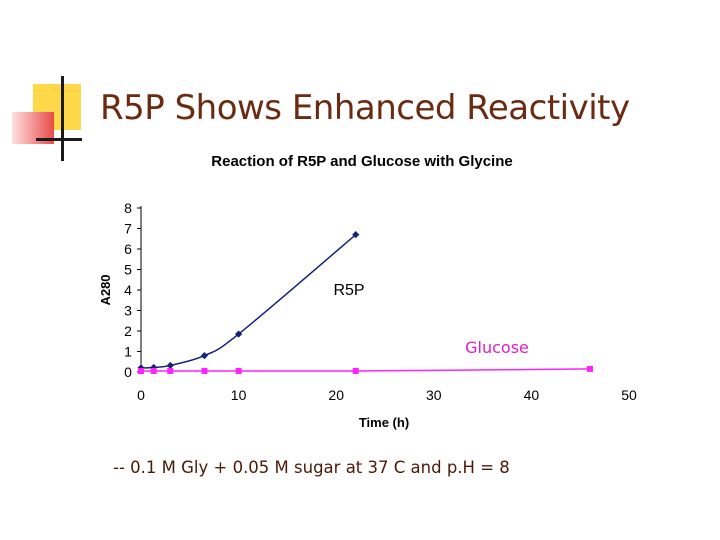 This screenshot has width=720, height=540. What do you see at coordinates (128, 311) in the screenshot?
I see `y-tick-label: 3` at bounding box center [128, 311].